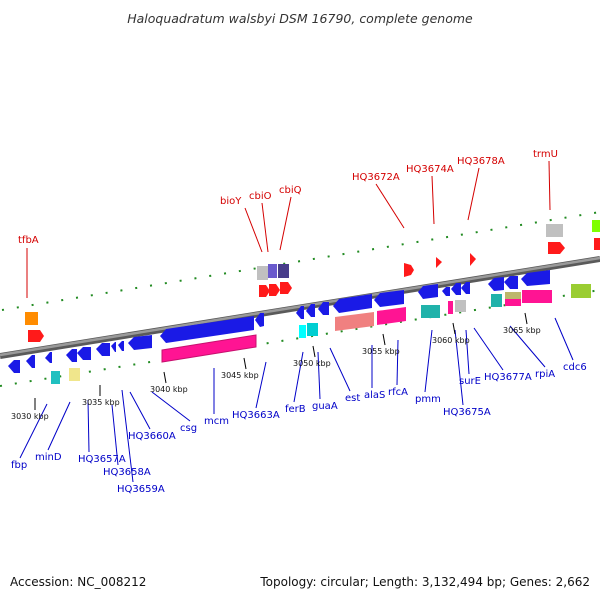 The width and height of the screenshot is (600, 600). What do you see at coordinates (295, 409) in the screenshot?
I see `gene-label-ferb: ferB` at bounding box center [295, 409].